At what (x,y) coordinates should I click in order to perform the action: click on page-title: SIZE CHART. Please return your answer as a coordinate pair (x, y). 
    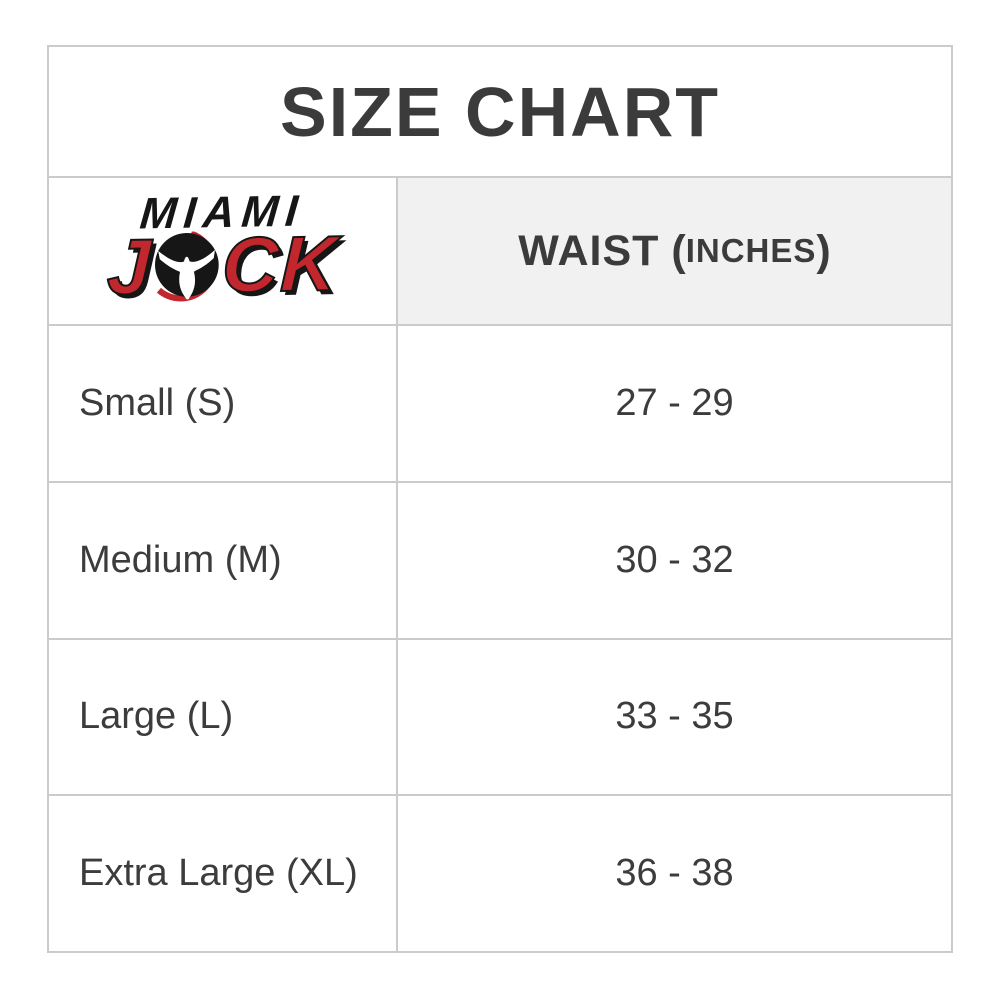
    Looking at the image, I should click on (500, 111).